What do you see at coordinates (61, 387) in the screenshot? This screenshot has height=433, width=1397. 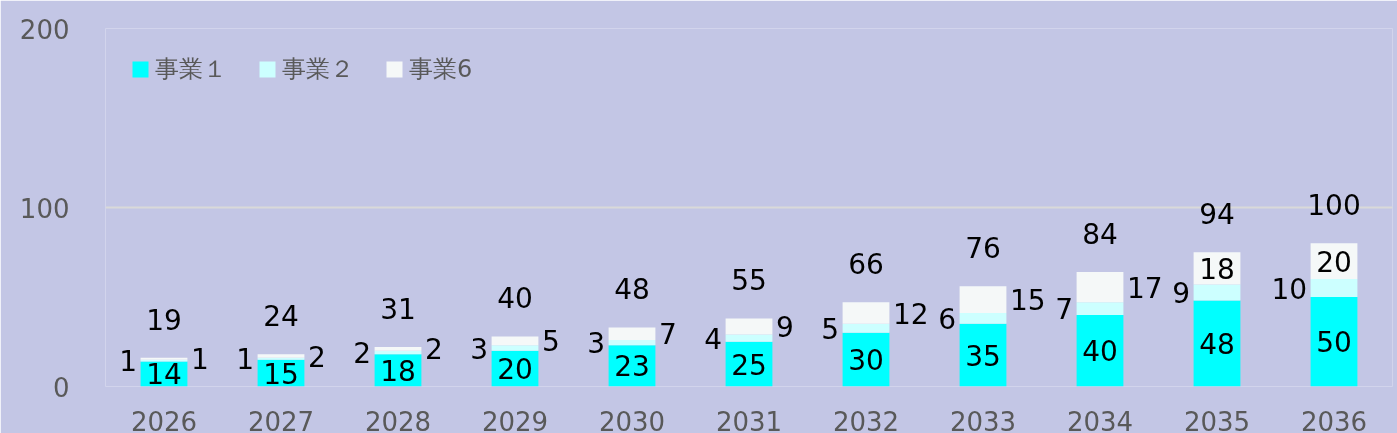 I see `y-tick-label: 0` at bounding box center [61, 387].